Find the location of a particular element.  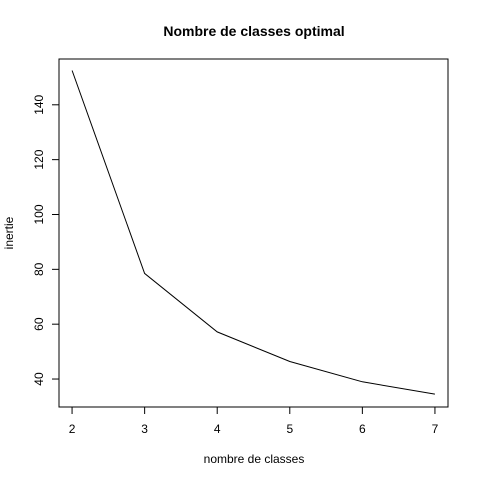

y-axis-label: inertie is located at coordinates (9, 232).